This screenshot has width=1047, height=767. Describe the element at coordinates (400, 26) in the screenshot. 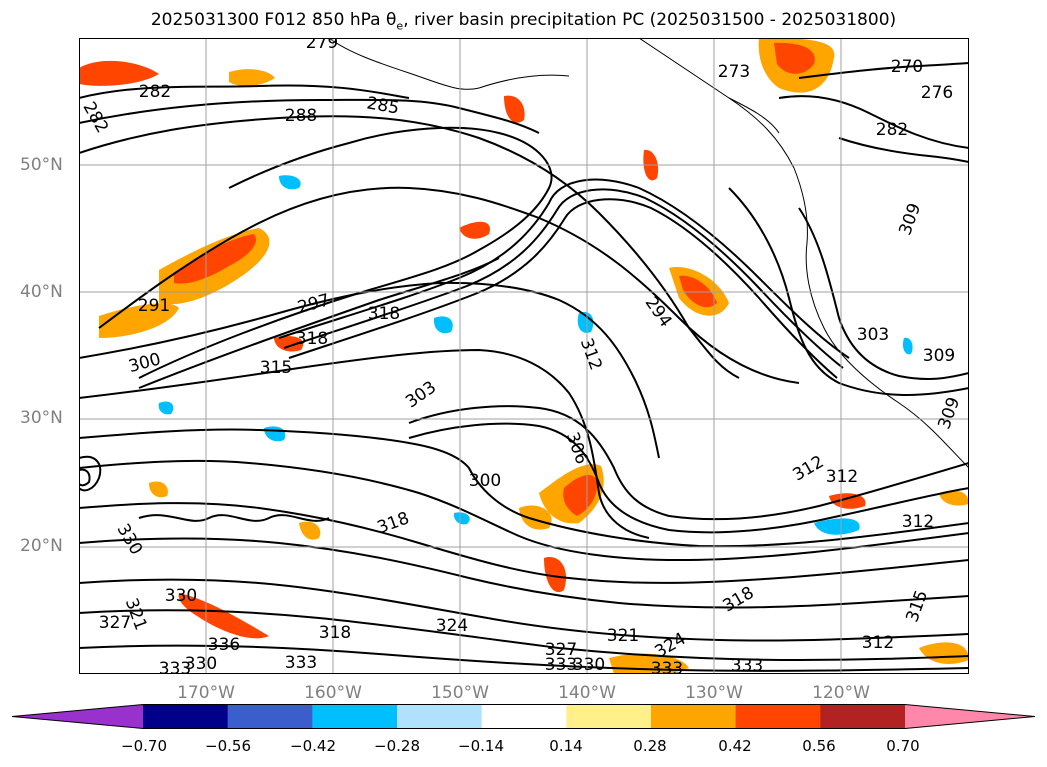

I see `title-theta-sub: e` at that location.